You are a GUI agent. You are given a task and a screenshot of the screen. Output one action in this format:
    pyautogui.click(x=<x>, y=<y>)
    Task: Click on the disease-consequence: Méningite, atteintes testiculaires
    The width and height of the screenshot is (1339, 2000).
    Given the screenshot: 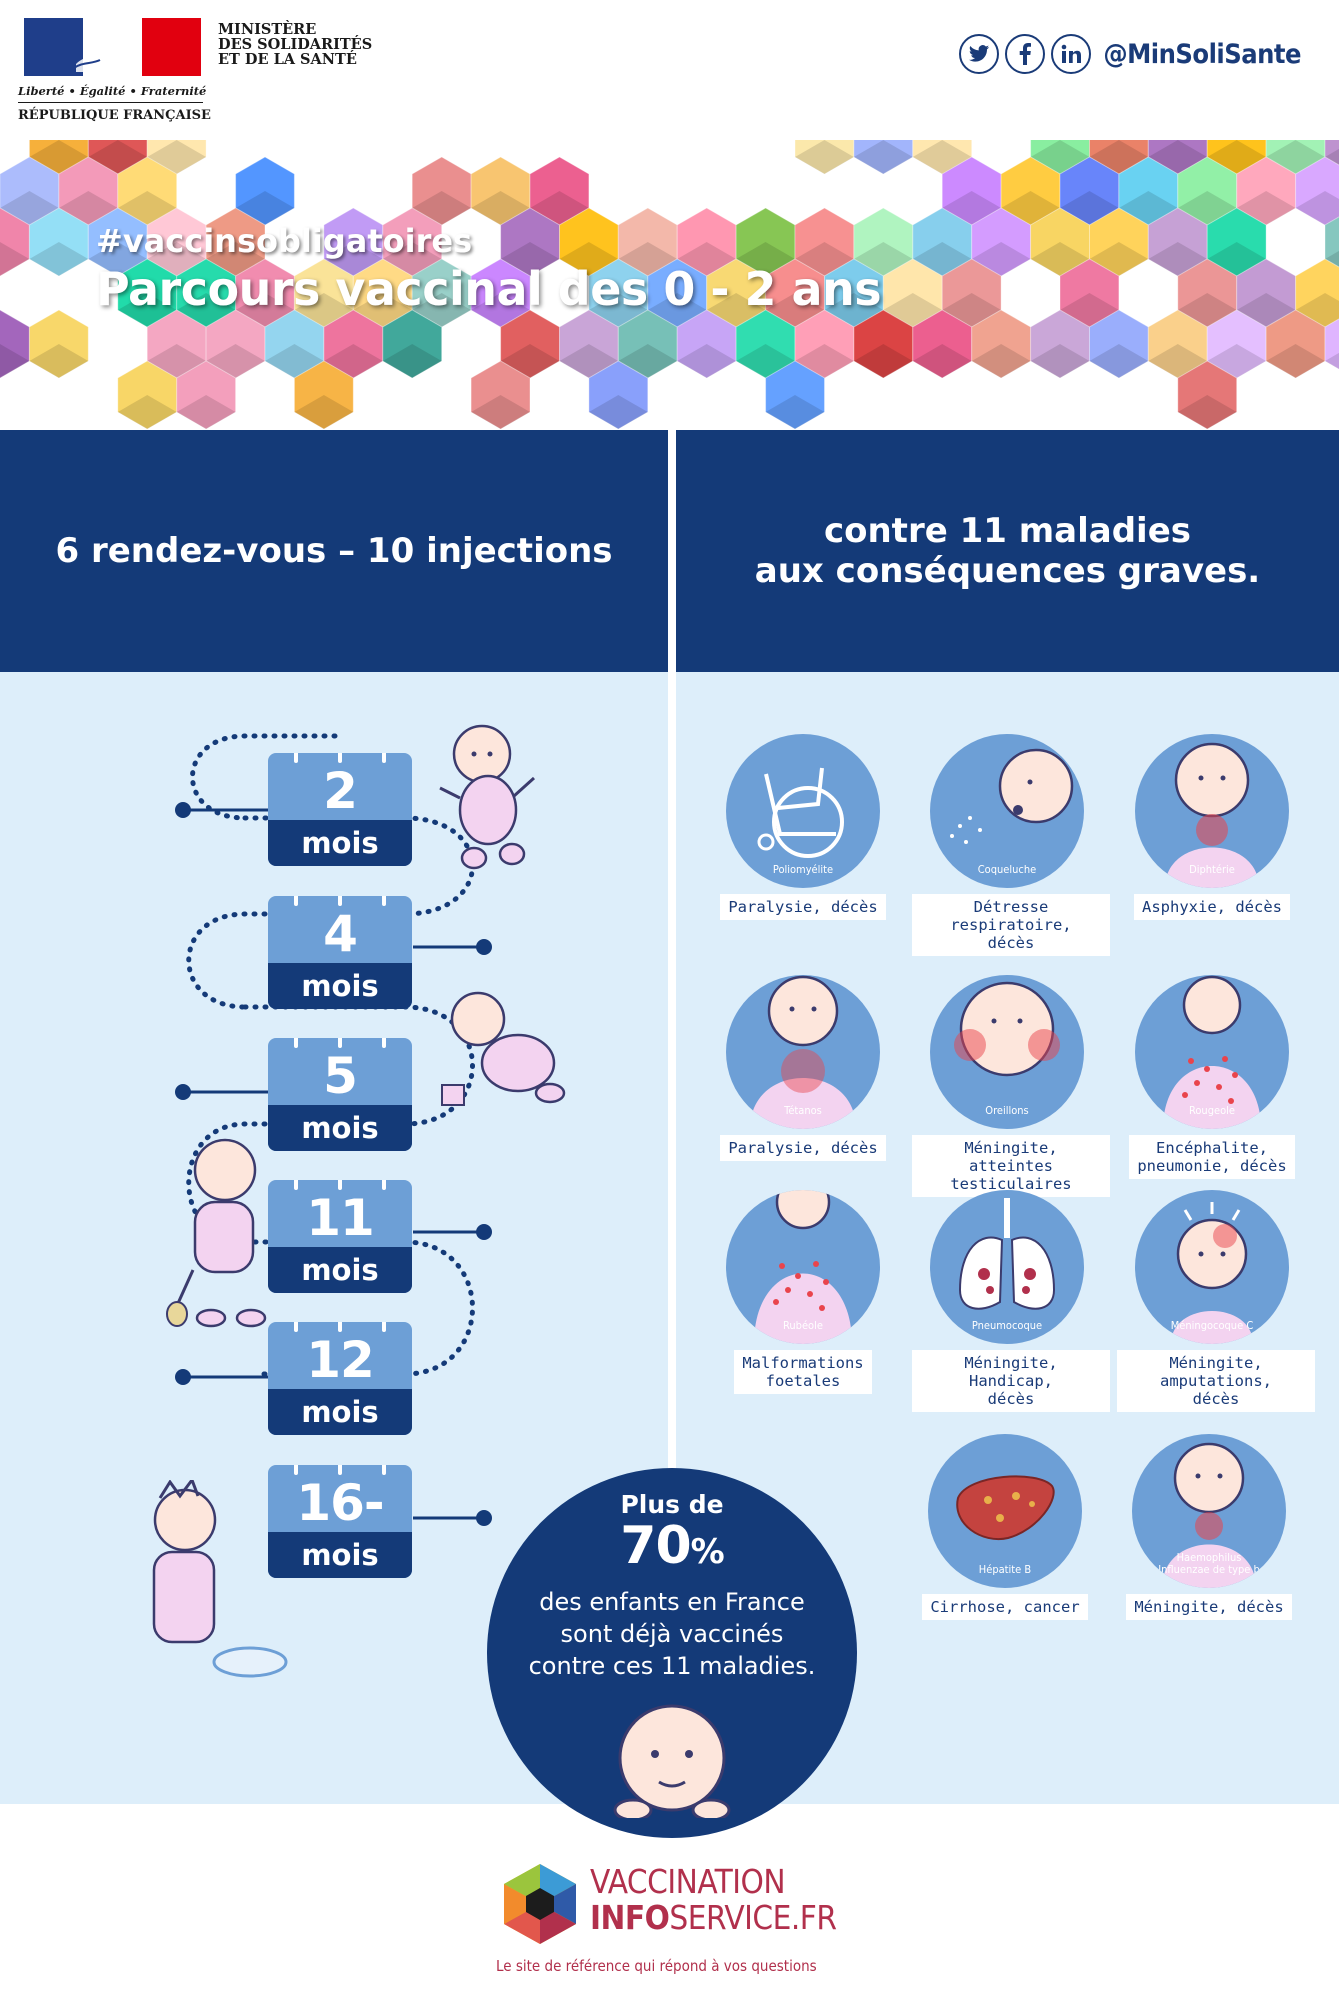 What is the action you would take?
    pyautogui.click(x=1011, y=1166)
    